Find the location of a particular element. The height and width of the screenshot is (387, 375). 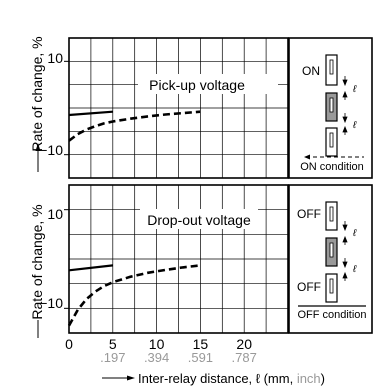

bottom-series-off-dashed is located at coordinates (134, 295).